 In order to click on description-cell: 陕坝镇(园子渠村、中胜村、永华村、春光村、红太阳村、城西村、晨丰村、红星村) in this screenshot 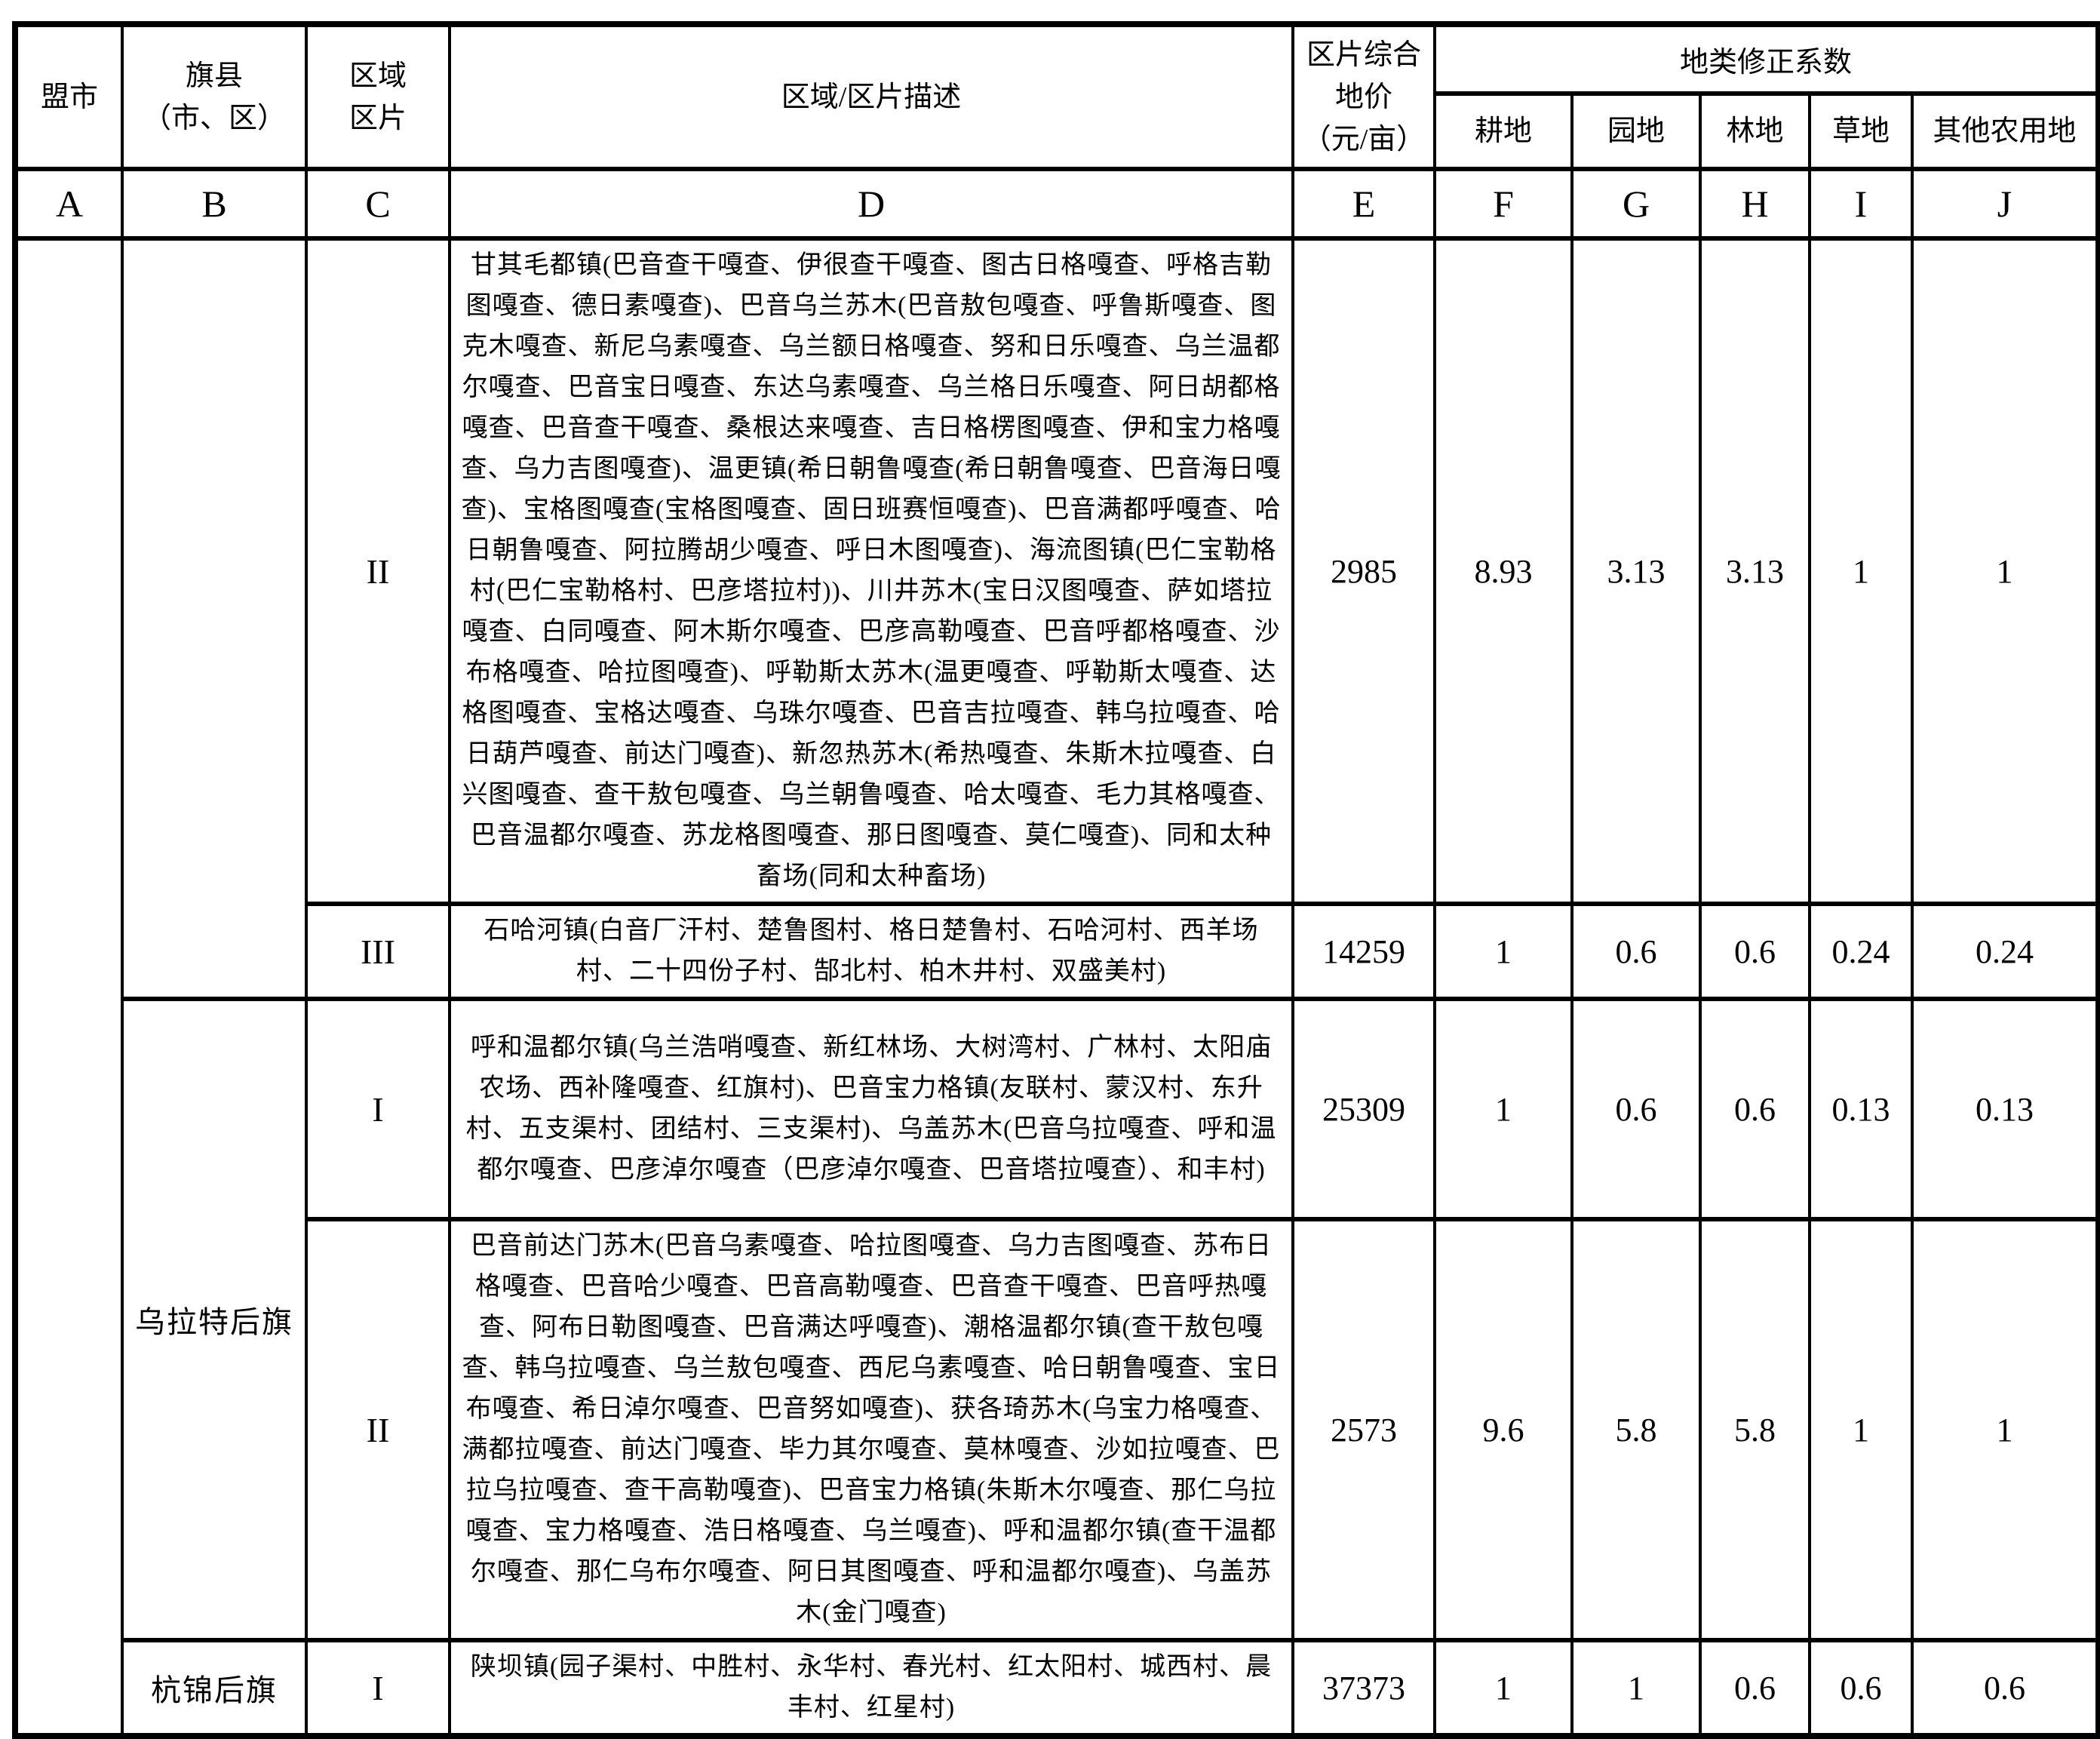, I will do `click(871, 1688)`.